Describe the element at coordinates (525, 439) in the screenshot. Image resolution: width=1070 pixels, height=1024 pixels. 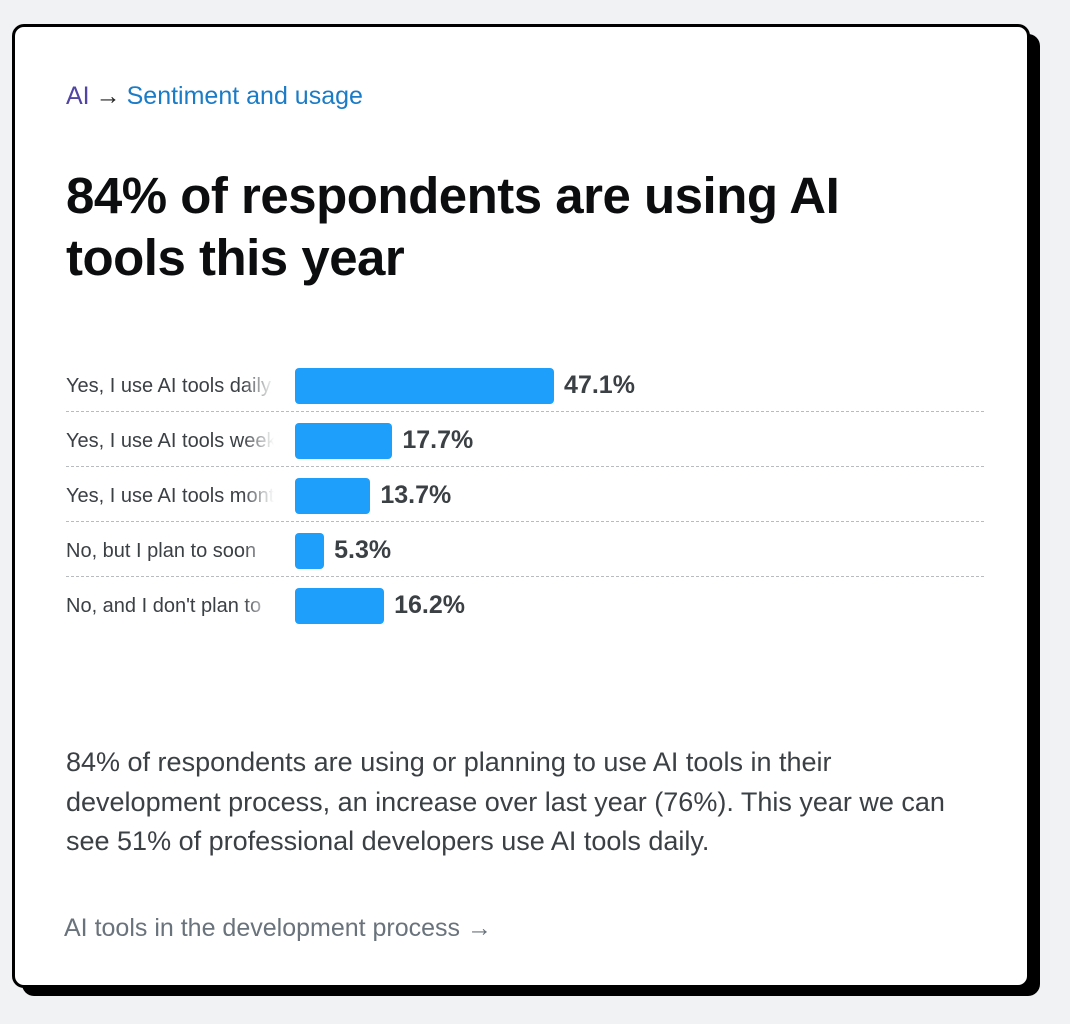
I see `chart-row: Yes, I use AI tools weekly 17.7%` at that location.